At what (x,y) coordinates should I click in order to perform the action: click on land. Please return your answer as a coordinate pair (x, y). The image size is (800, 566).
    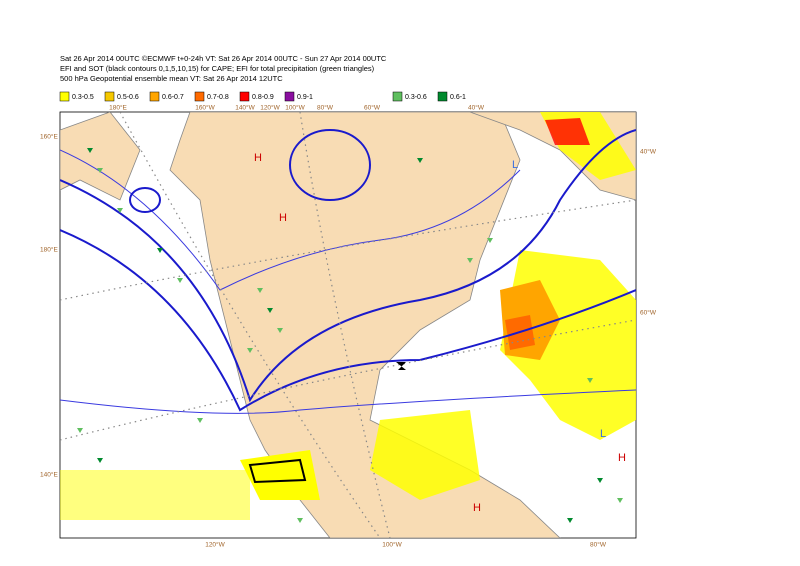
    Looking at the image, I should click on (100, 156).